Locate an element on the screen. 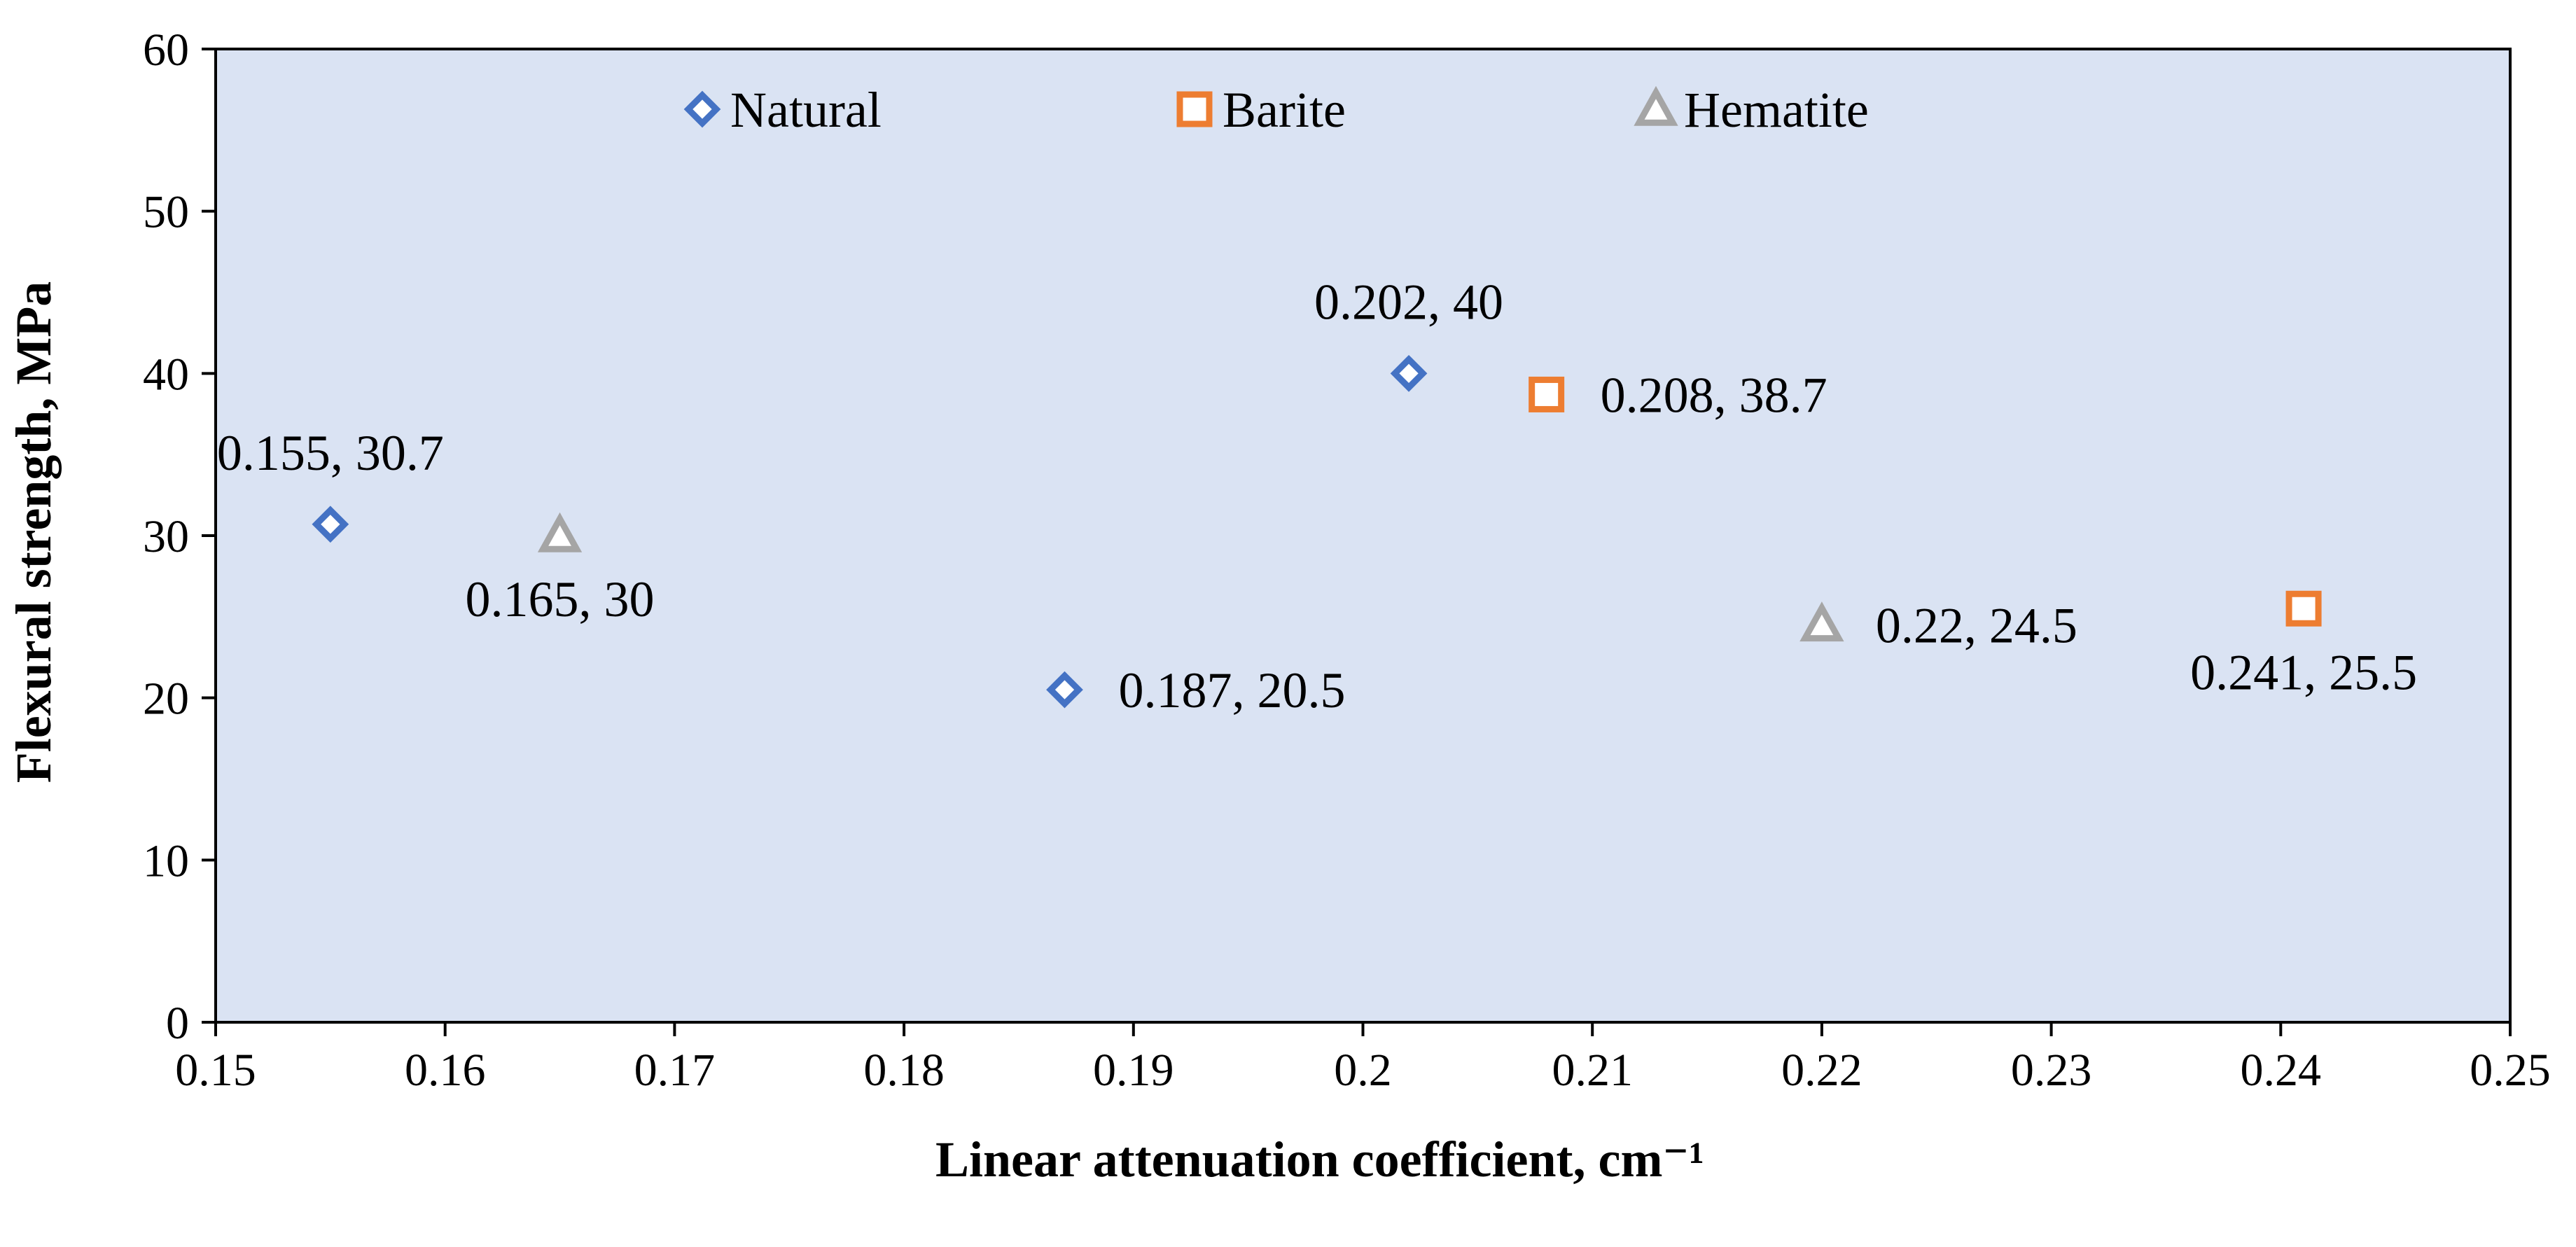 This screenshot has width=2576, height=1247. legend-square-icon is located at coordinates (1194, 109).